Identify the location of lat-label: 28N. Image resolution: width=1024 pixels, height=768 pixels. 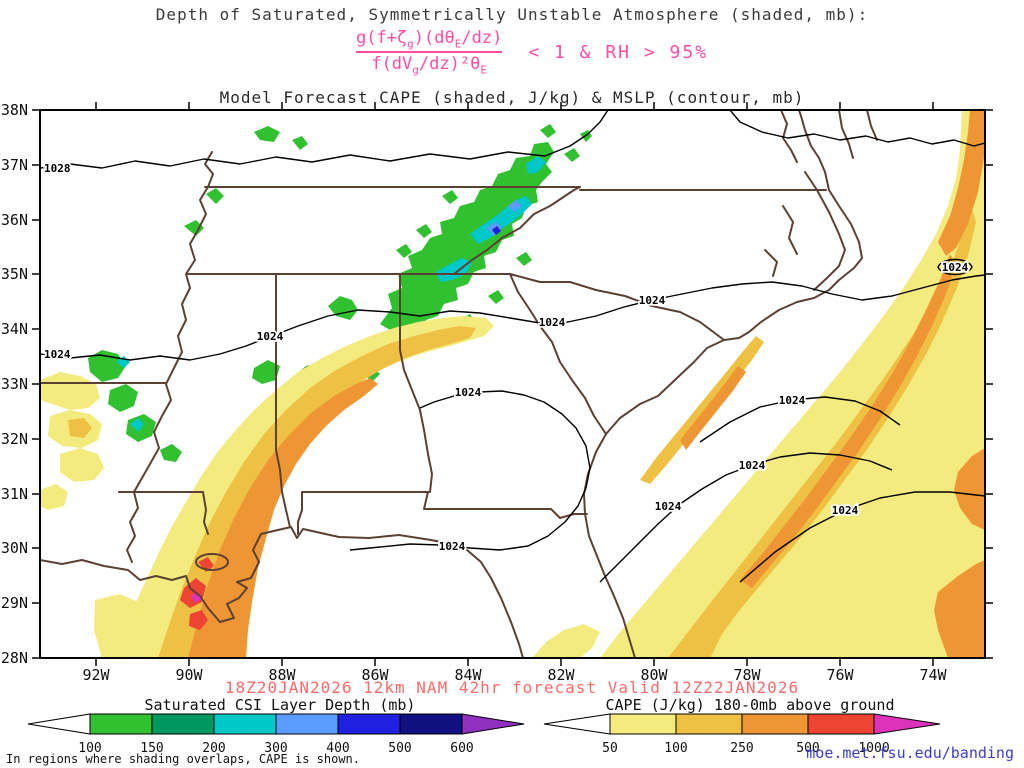
(14, 658).